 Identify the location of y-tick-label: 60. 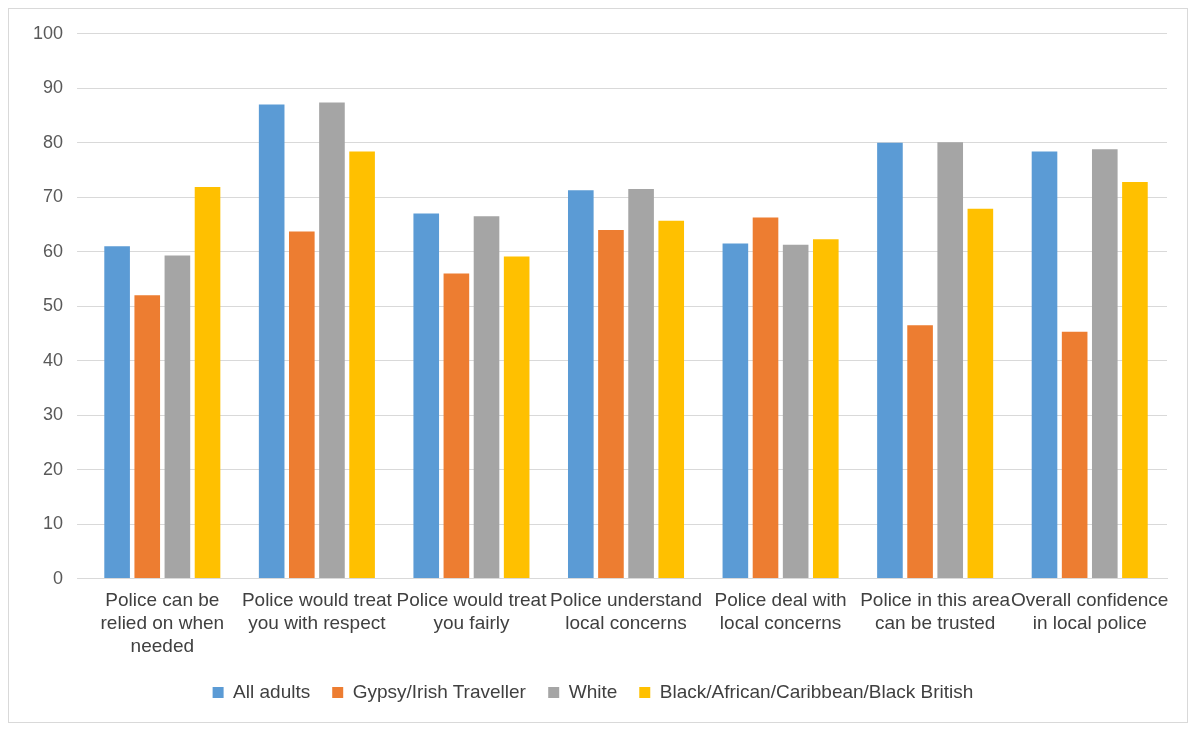
(53, 250).